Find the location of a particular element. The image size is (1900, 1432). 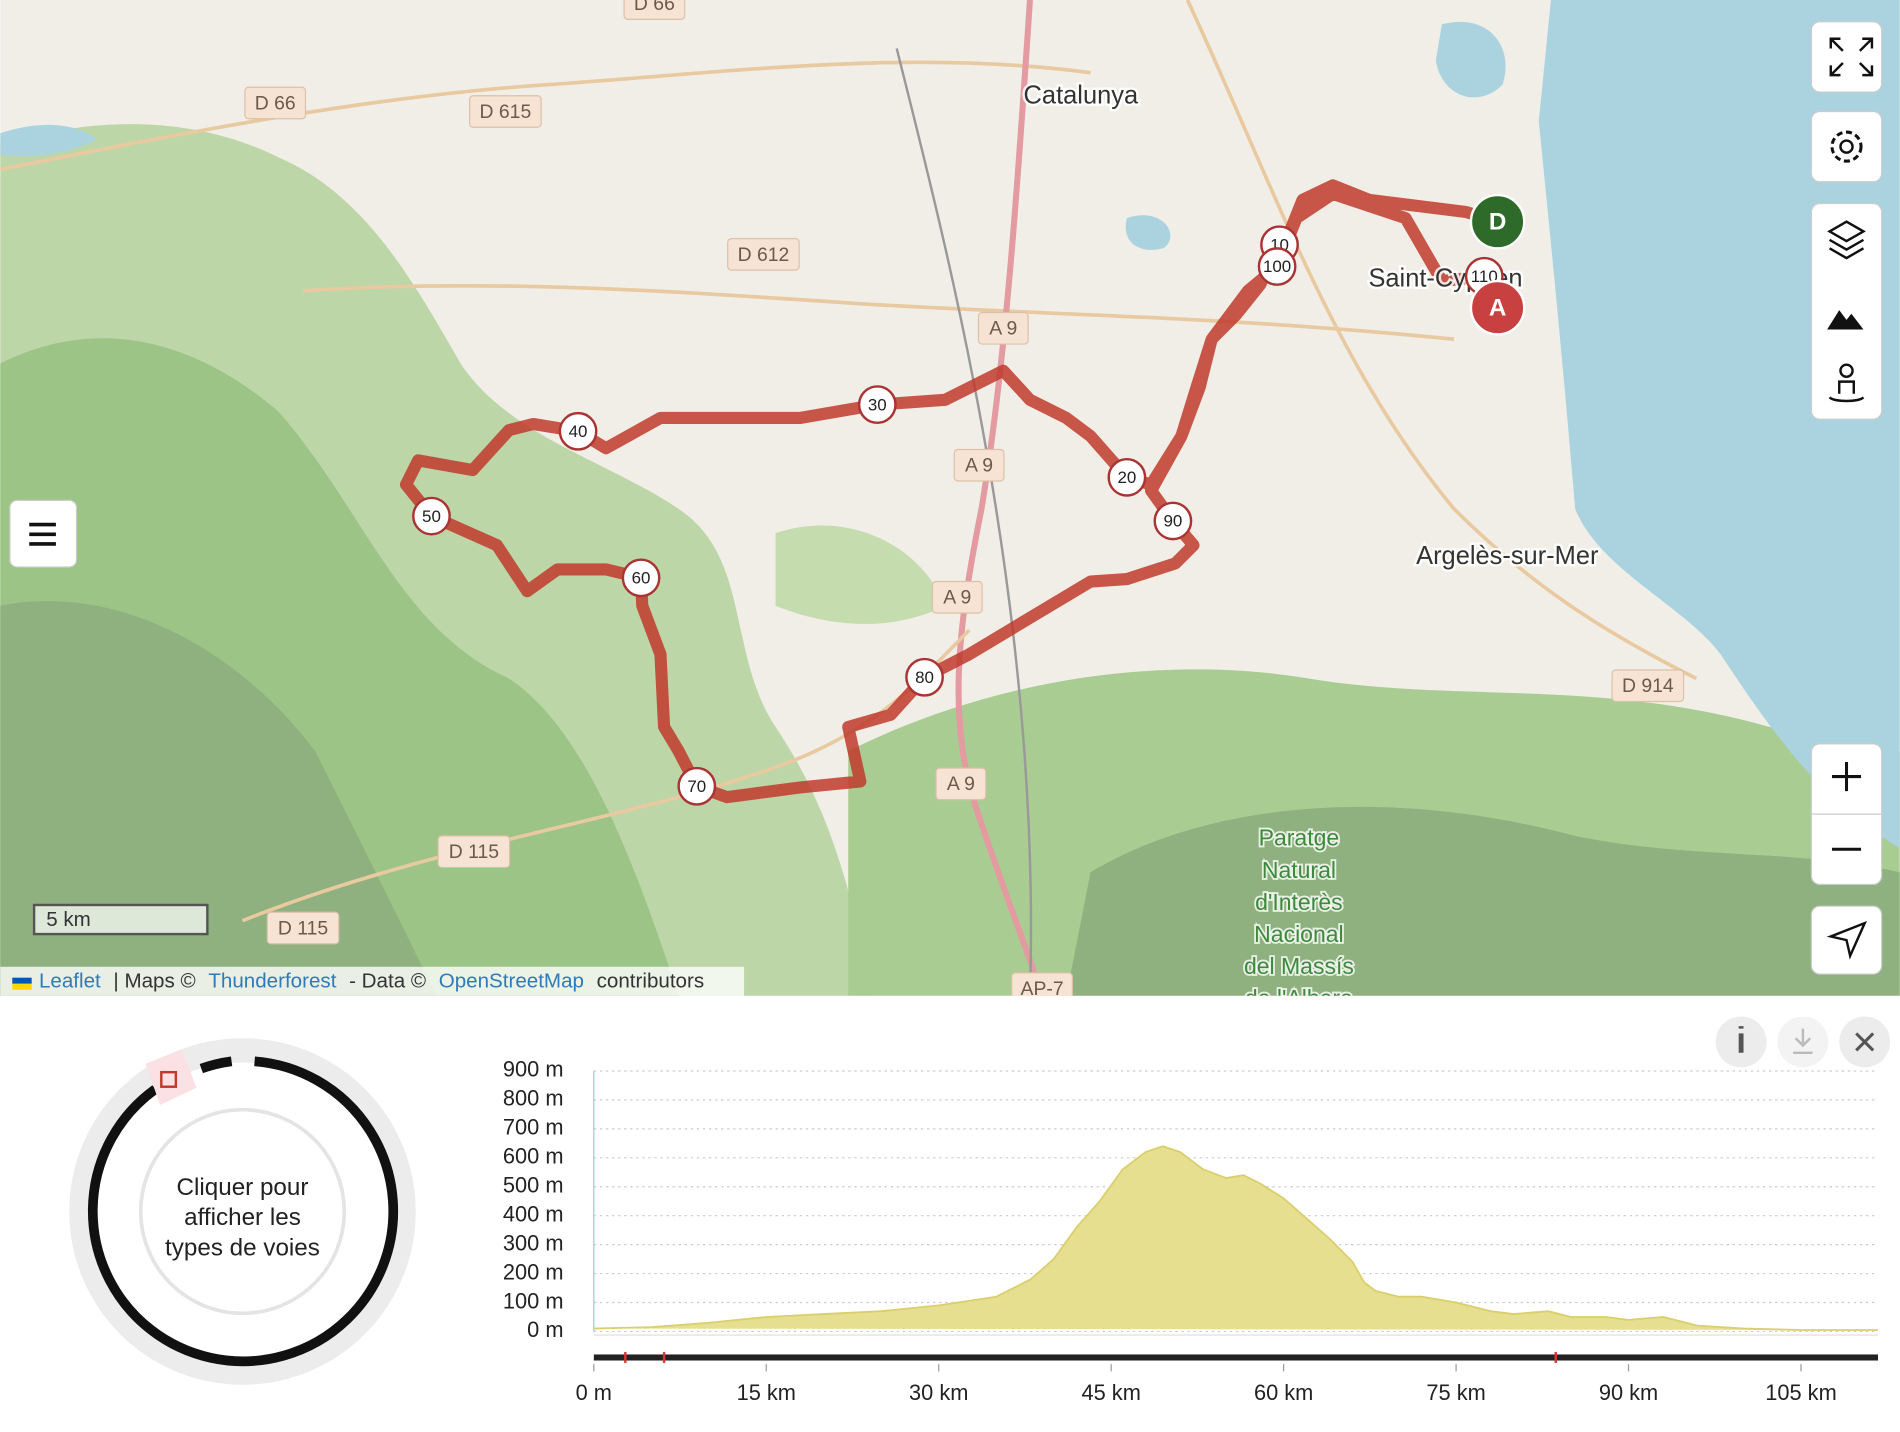

end-marker-label: A is located at coordinates (1498, 307).